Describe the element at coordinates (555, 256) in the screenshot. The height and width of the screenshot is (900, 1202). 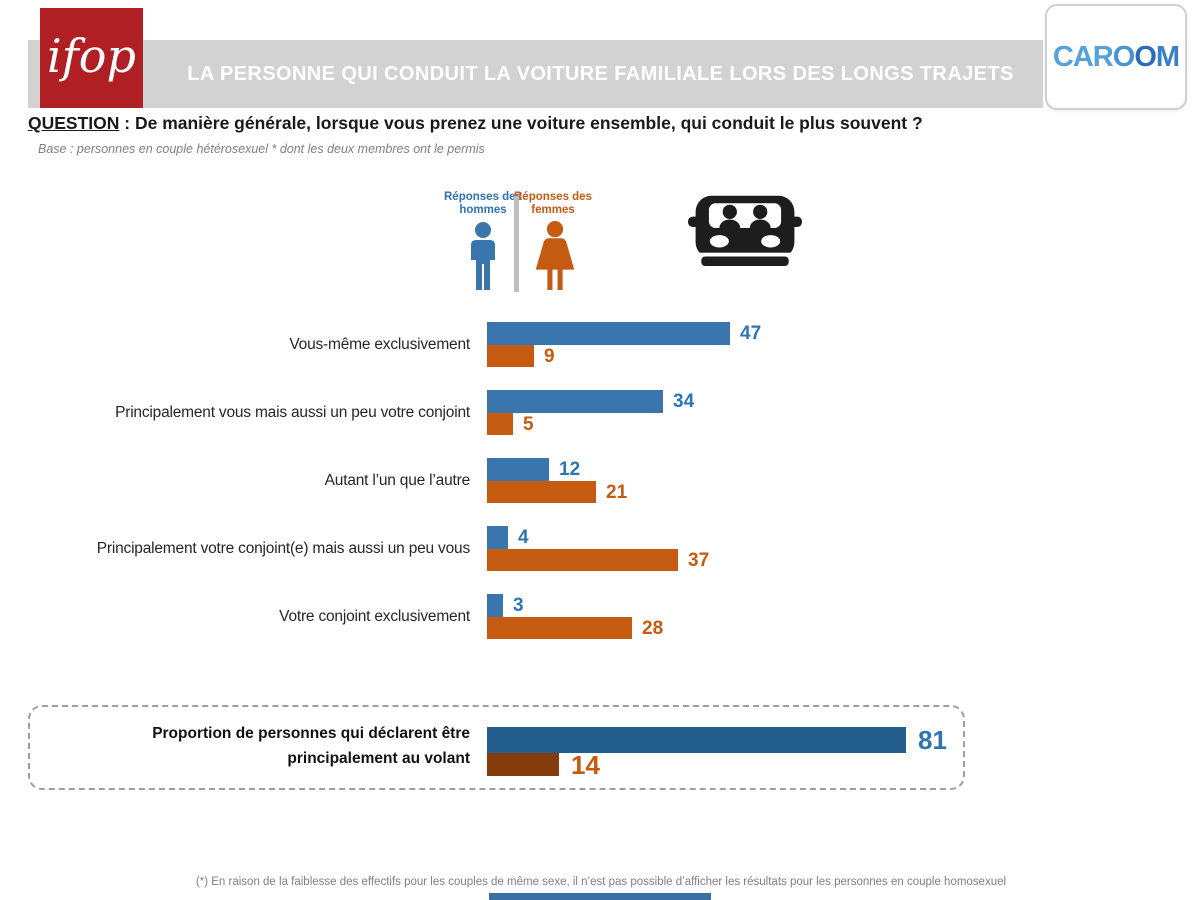
I see `woman-icon` at that location.